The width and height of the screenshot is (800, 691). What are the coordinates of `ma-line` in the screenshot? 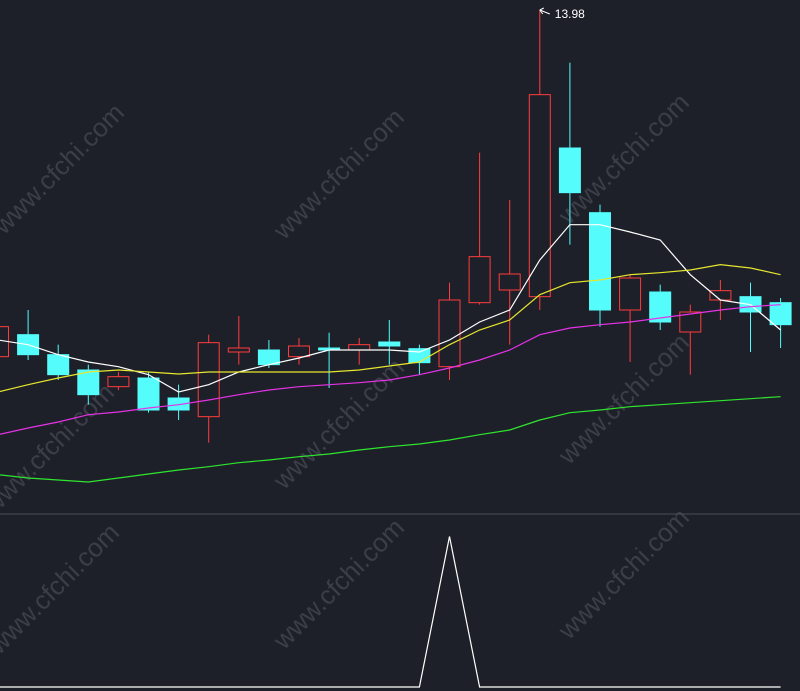 It's located at (390, 439).